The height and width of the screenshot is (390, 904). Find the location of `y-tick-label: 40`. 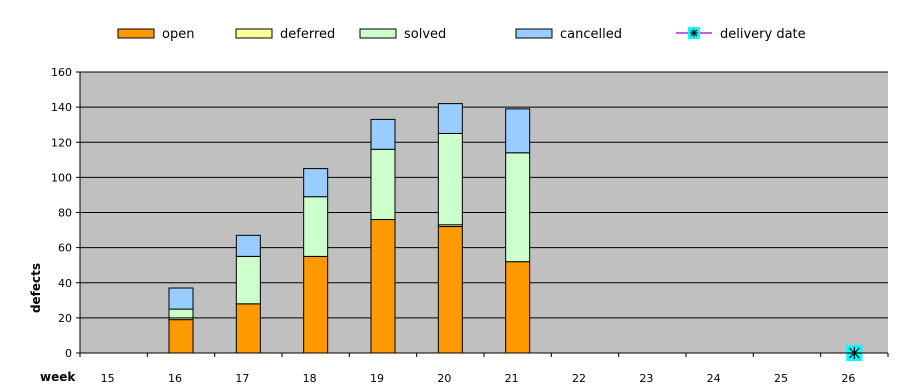

y-tick-label: 40 is located at coordinates (65, 283).